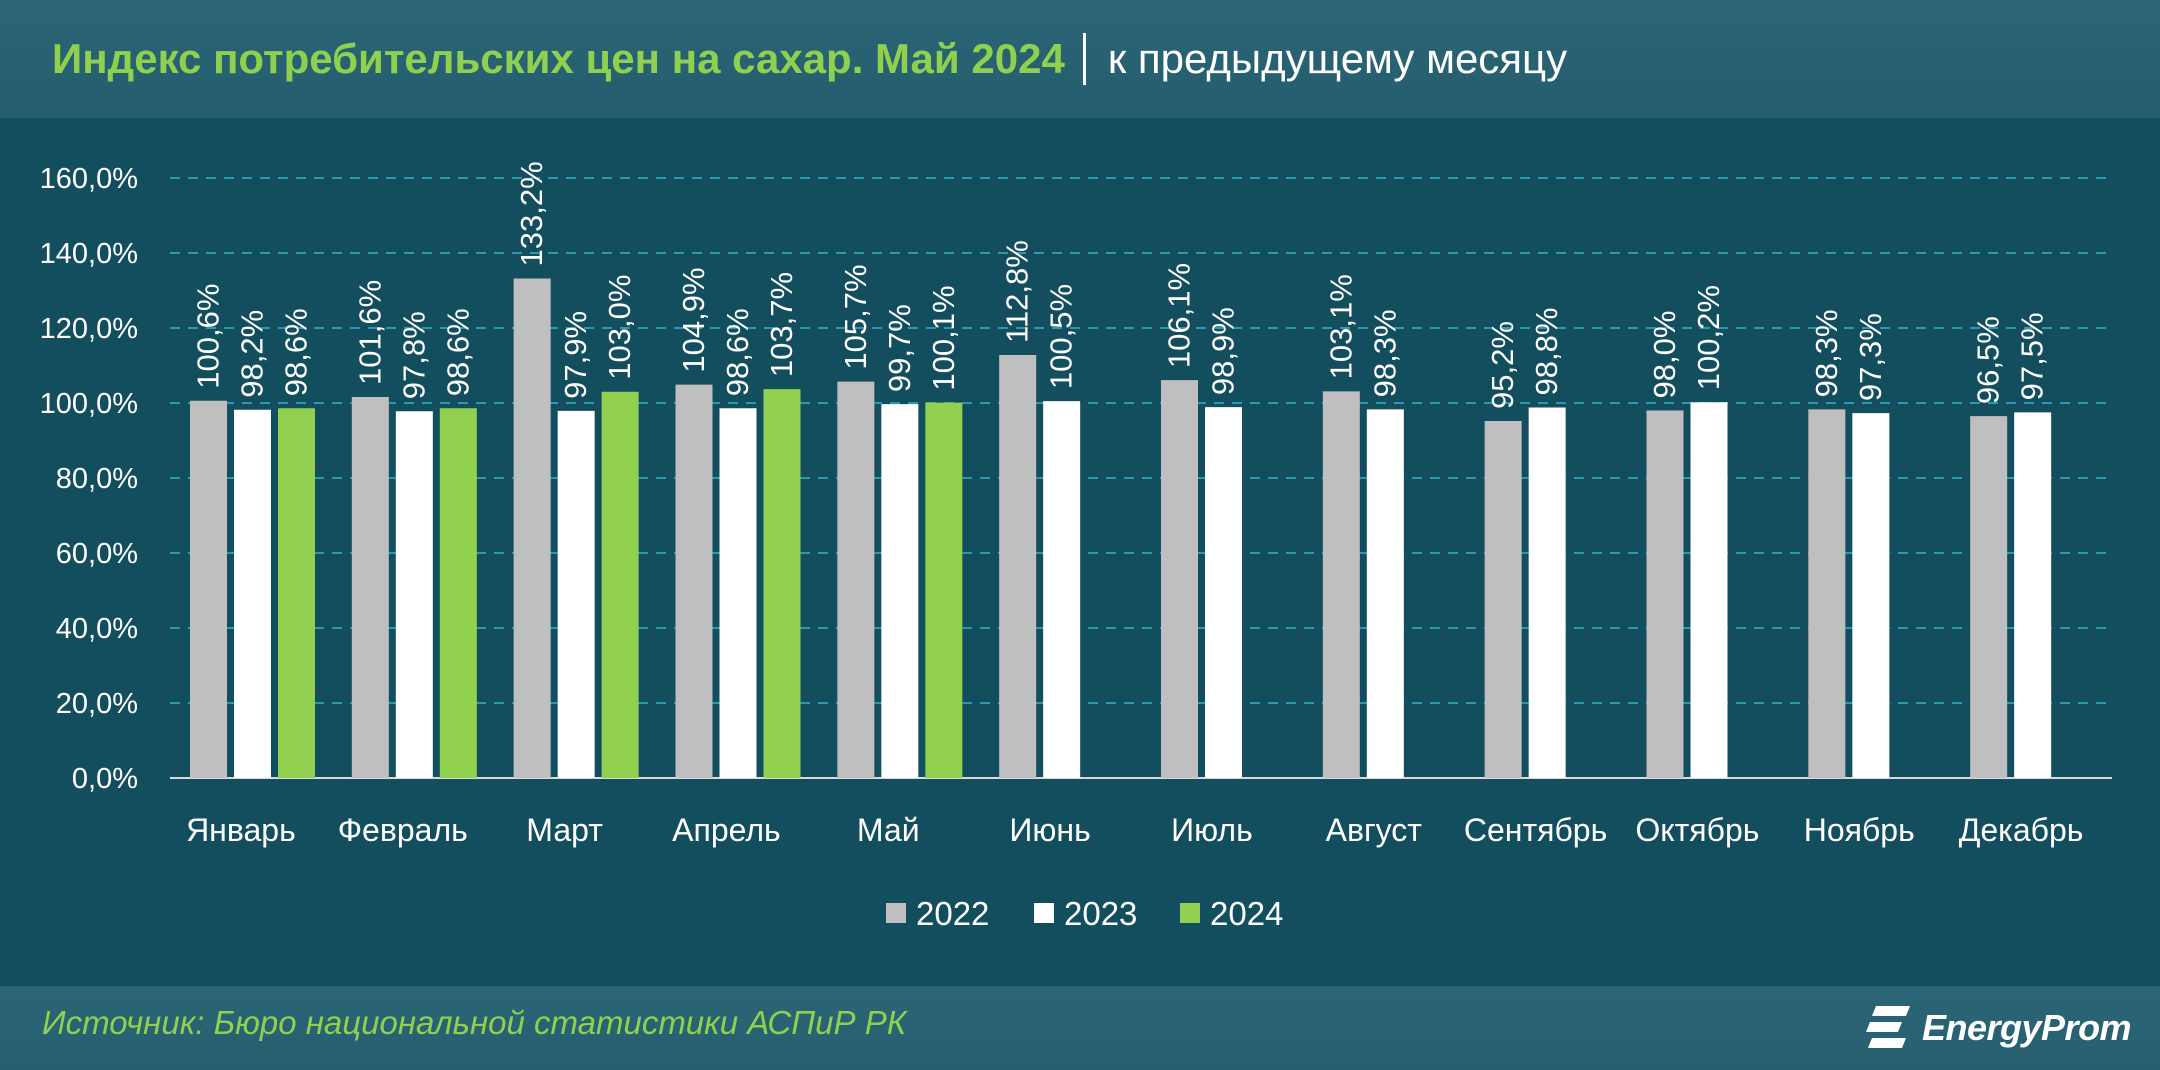 This screenshot has width=2160, height=1070. What do you see at coordinates (97, 629) in the screenshot?
I see `y-tick-label: 40,0%` at bounding box center [97, 629].